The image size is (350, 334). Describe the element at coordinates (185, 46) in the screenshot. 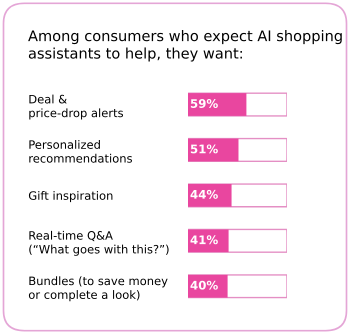

I see `chart-title: Among consumers who expect AI shopping assistants to help, they want:` at that location.